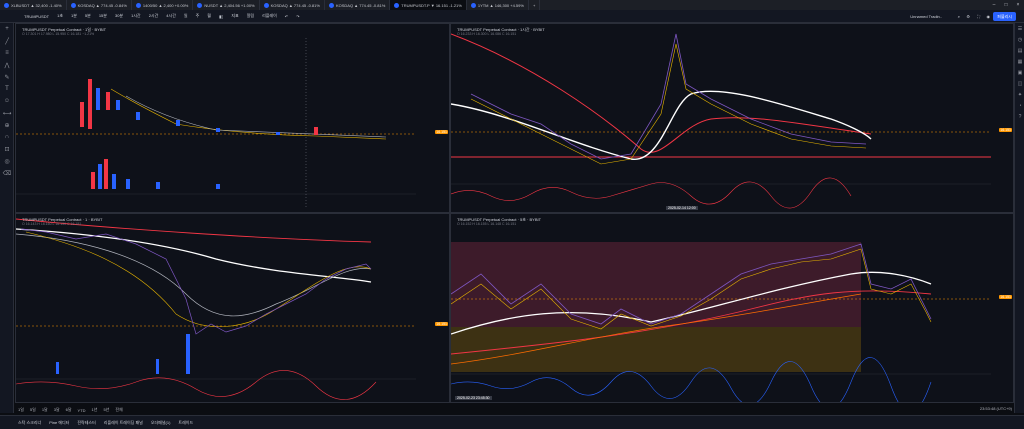 The height and width of the screenshot is (429, 1024). Describe the element at coordinates (81, 410) in the screenshot. I see `range-ytd: YTD` at that location.